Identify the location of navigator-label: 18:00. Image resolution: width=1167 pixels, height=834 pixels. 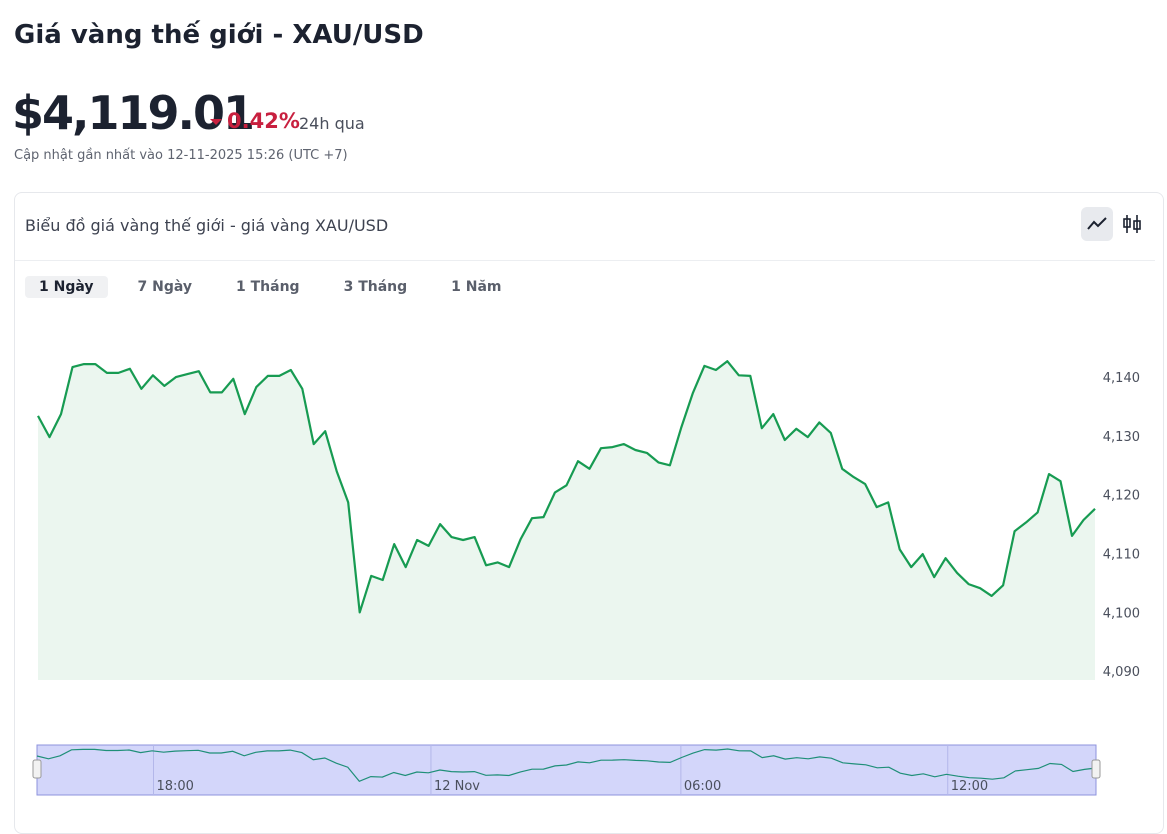
(174, 786).